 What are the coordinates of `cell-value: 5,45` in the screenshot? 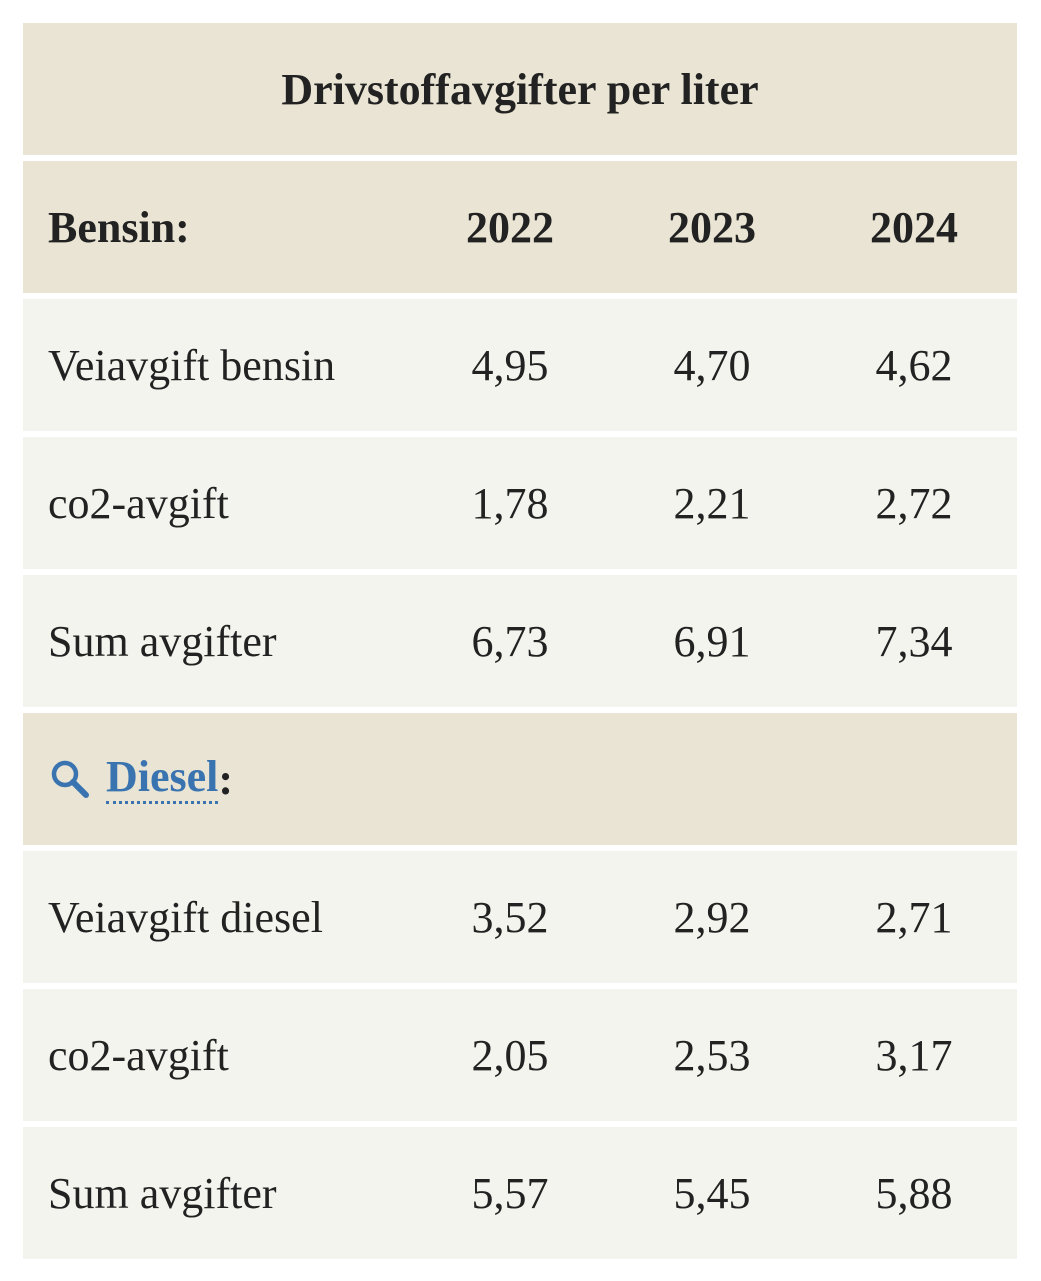 It's located at (712, 1193).